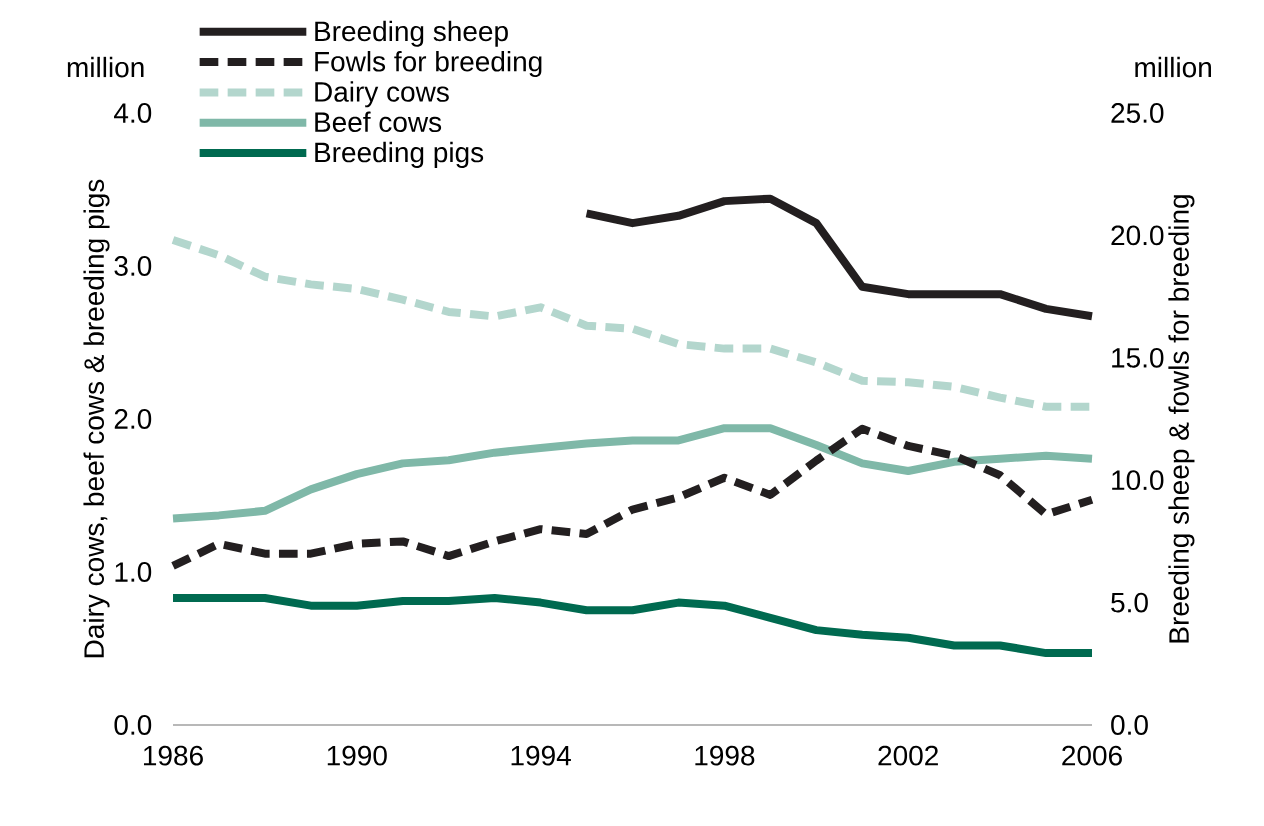  What do you see at coordinates (1129, 602) in the screenshot?
I see `y2-tick-label: 5.0` at bounding box center [1129, 602].